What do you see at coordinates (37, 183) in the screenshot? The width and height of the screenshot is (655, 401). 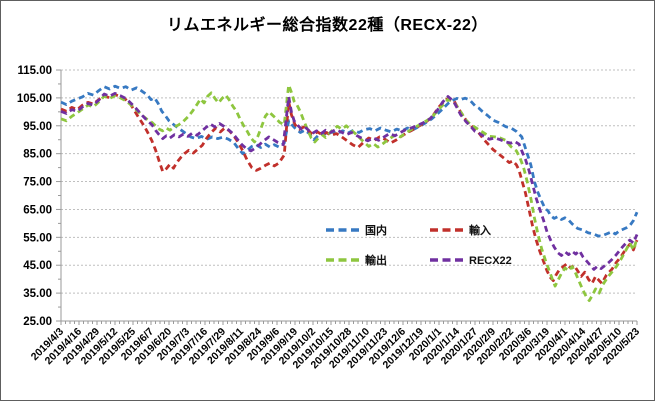 I see `y-axis-label: 75.00` at bounding box center [37, 183].